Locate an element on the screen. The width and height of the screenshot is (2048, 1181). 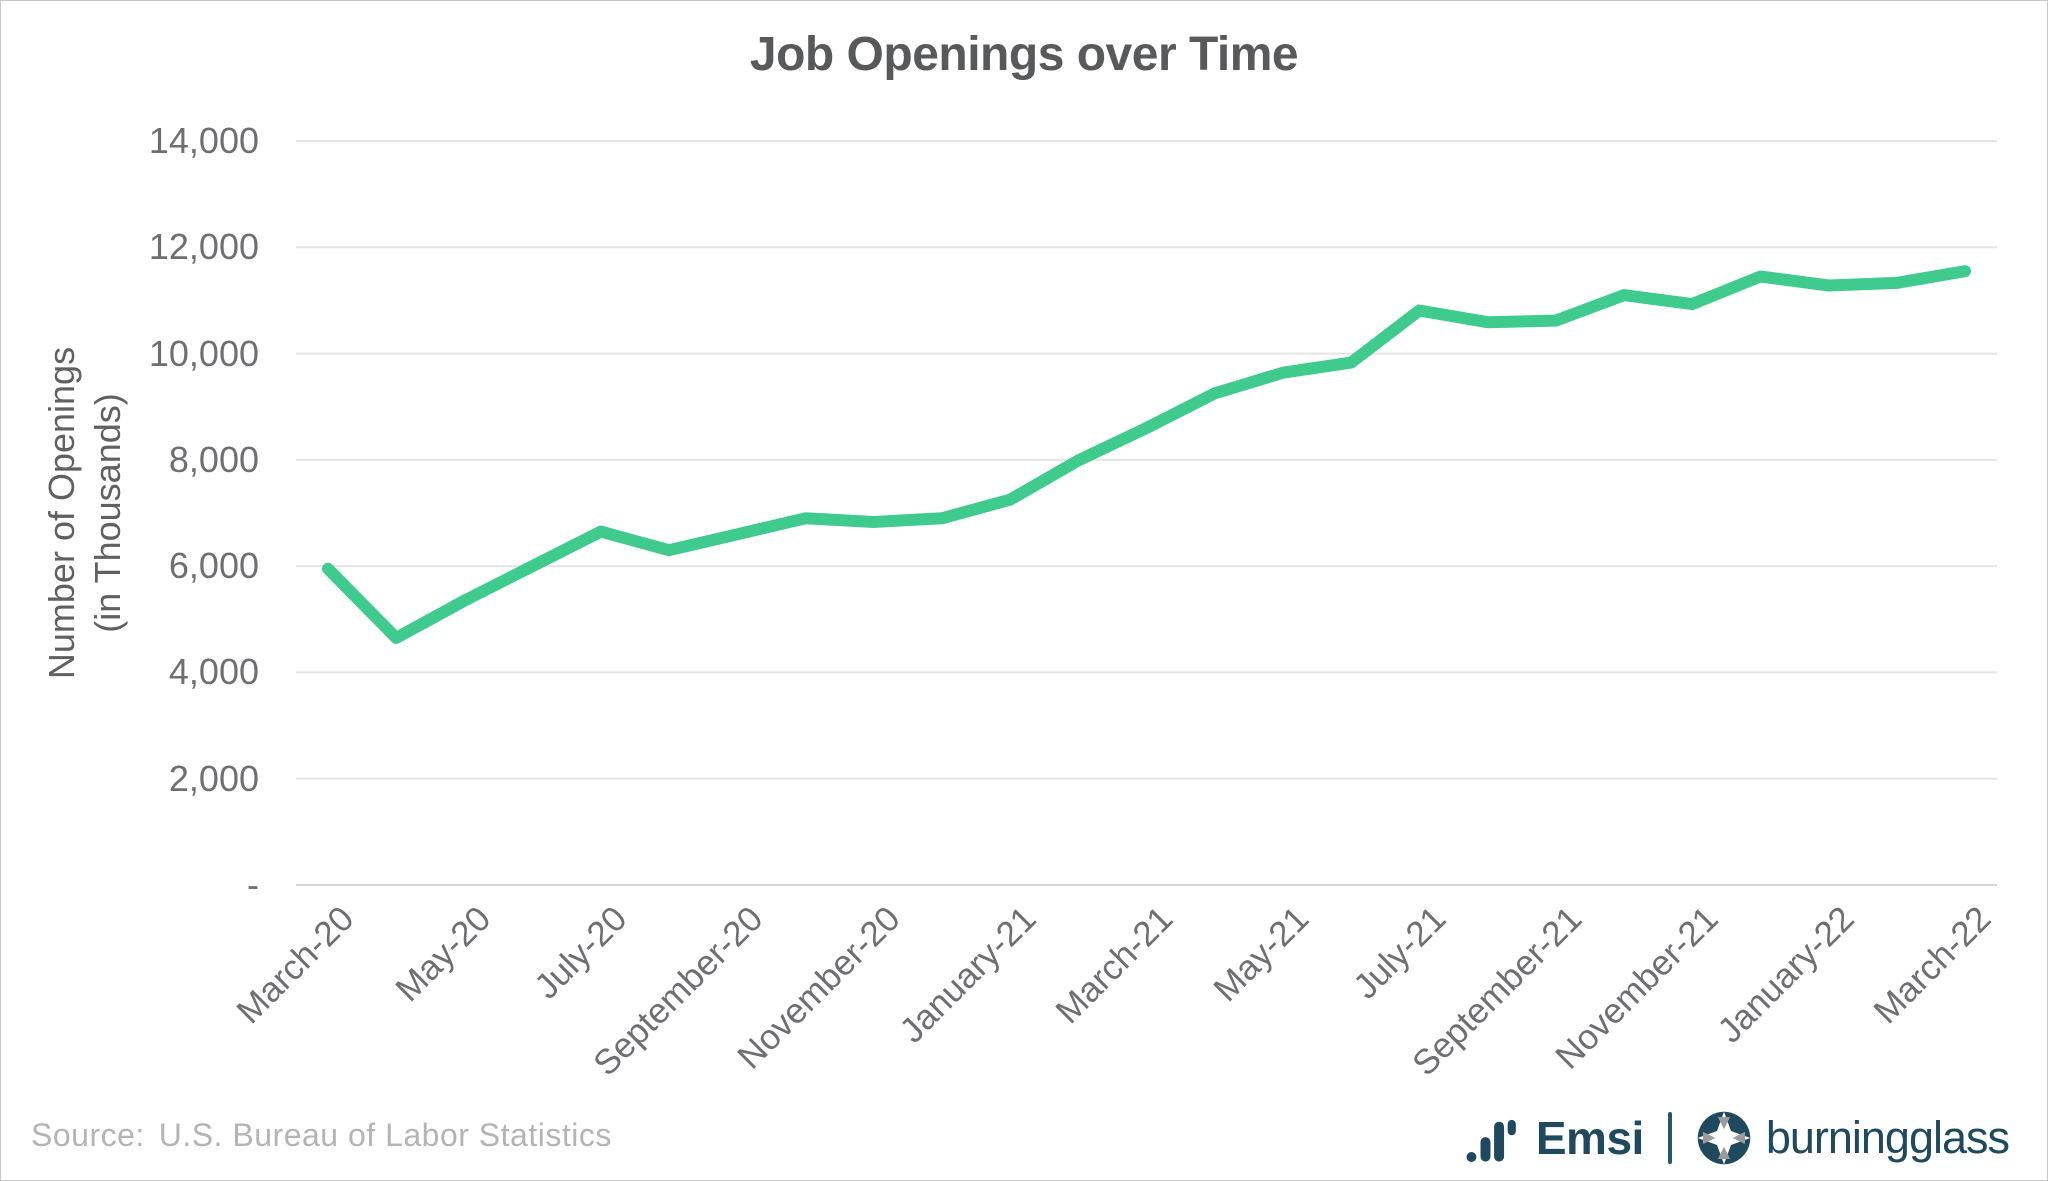
y-axis-title: Number of Openings (in Thousands) is located at coordinates (85, 513).